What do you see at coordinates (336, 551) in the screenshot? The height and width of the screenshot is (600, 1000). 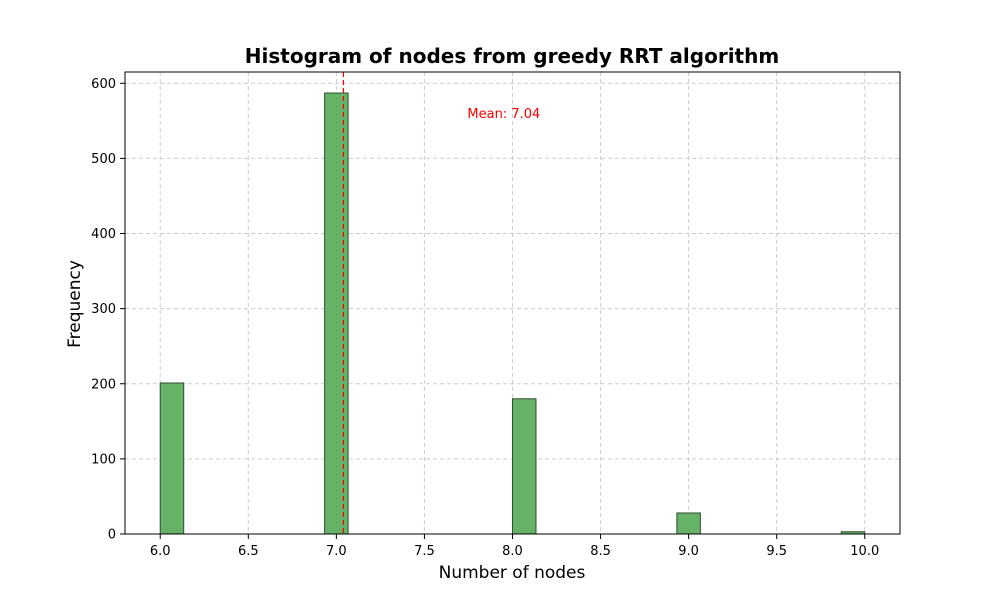 I see `x-tick-label: 7.0` at bounding box center [336, 551].